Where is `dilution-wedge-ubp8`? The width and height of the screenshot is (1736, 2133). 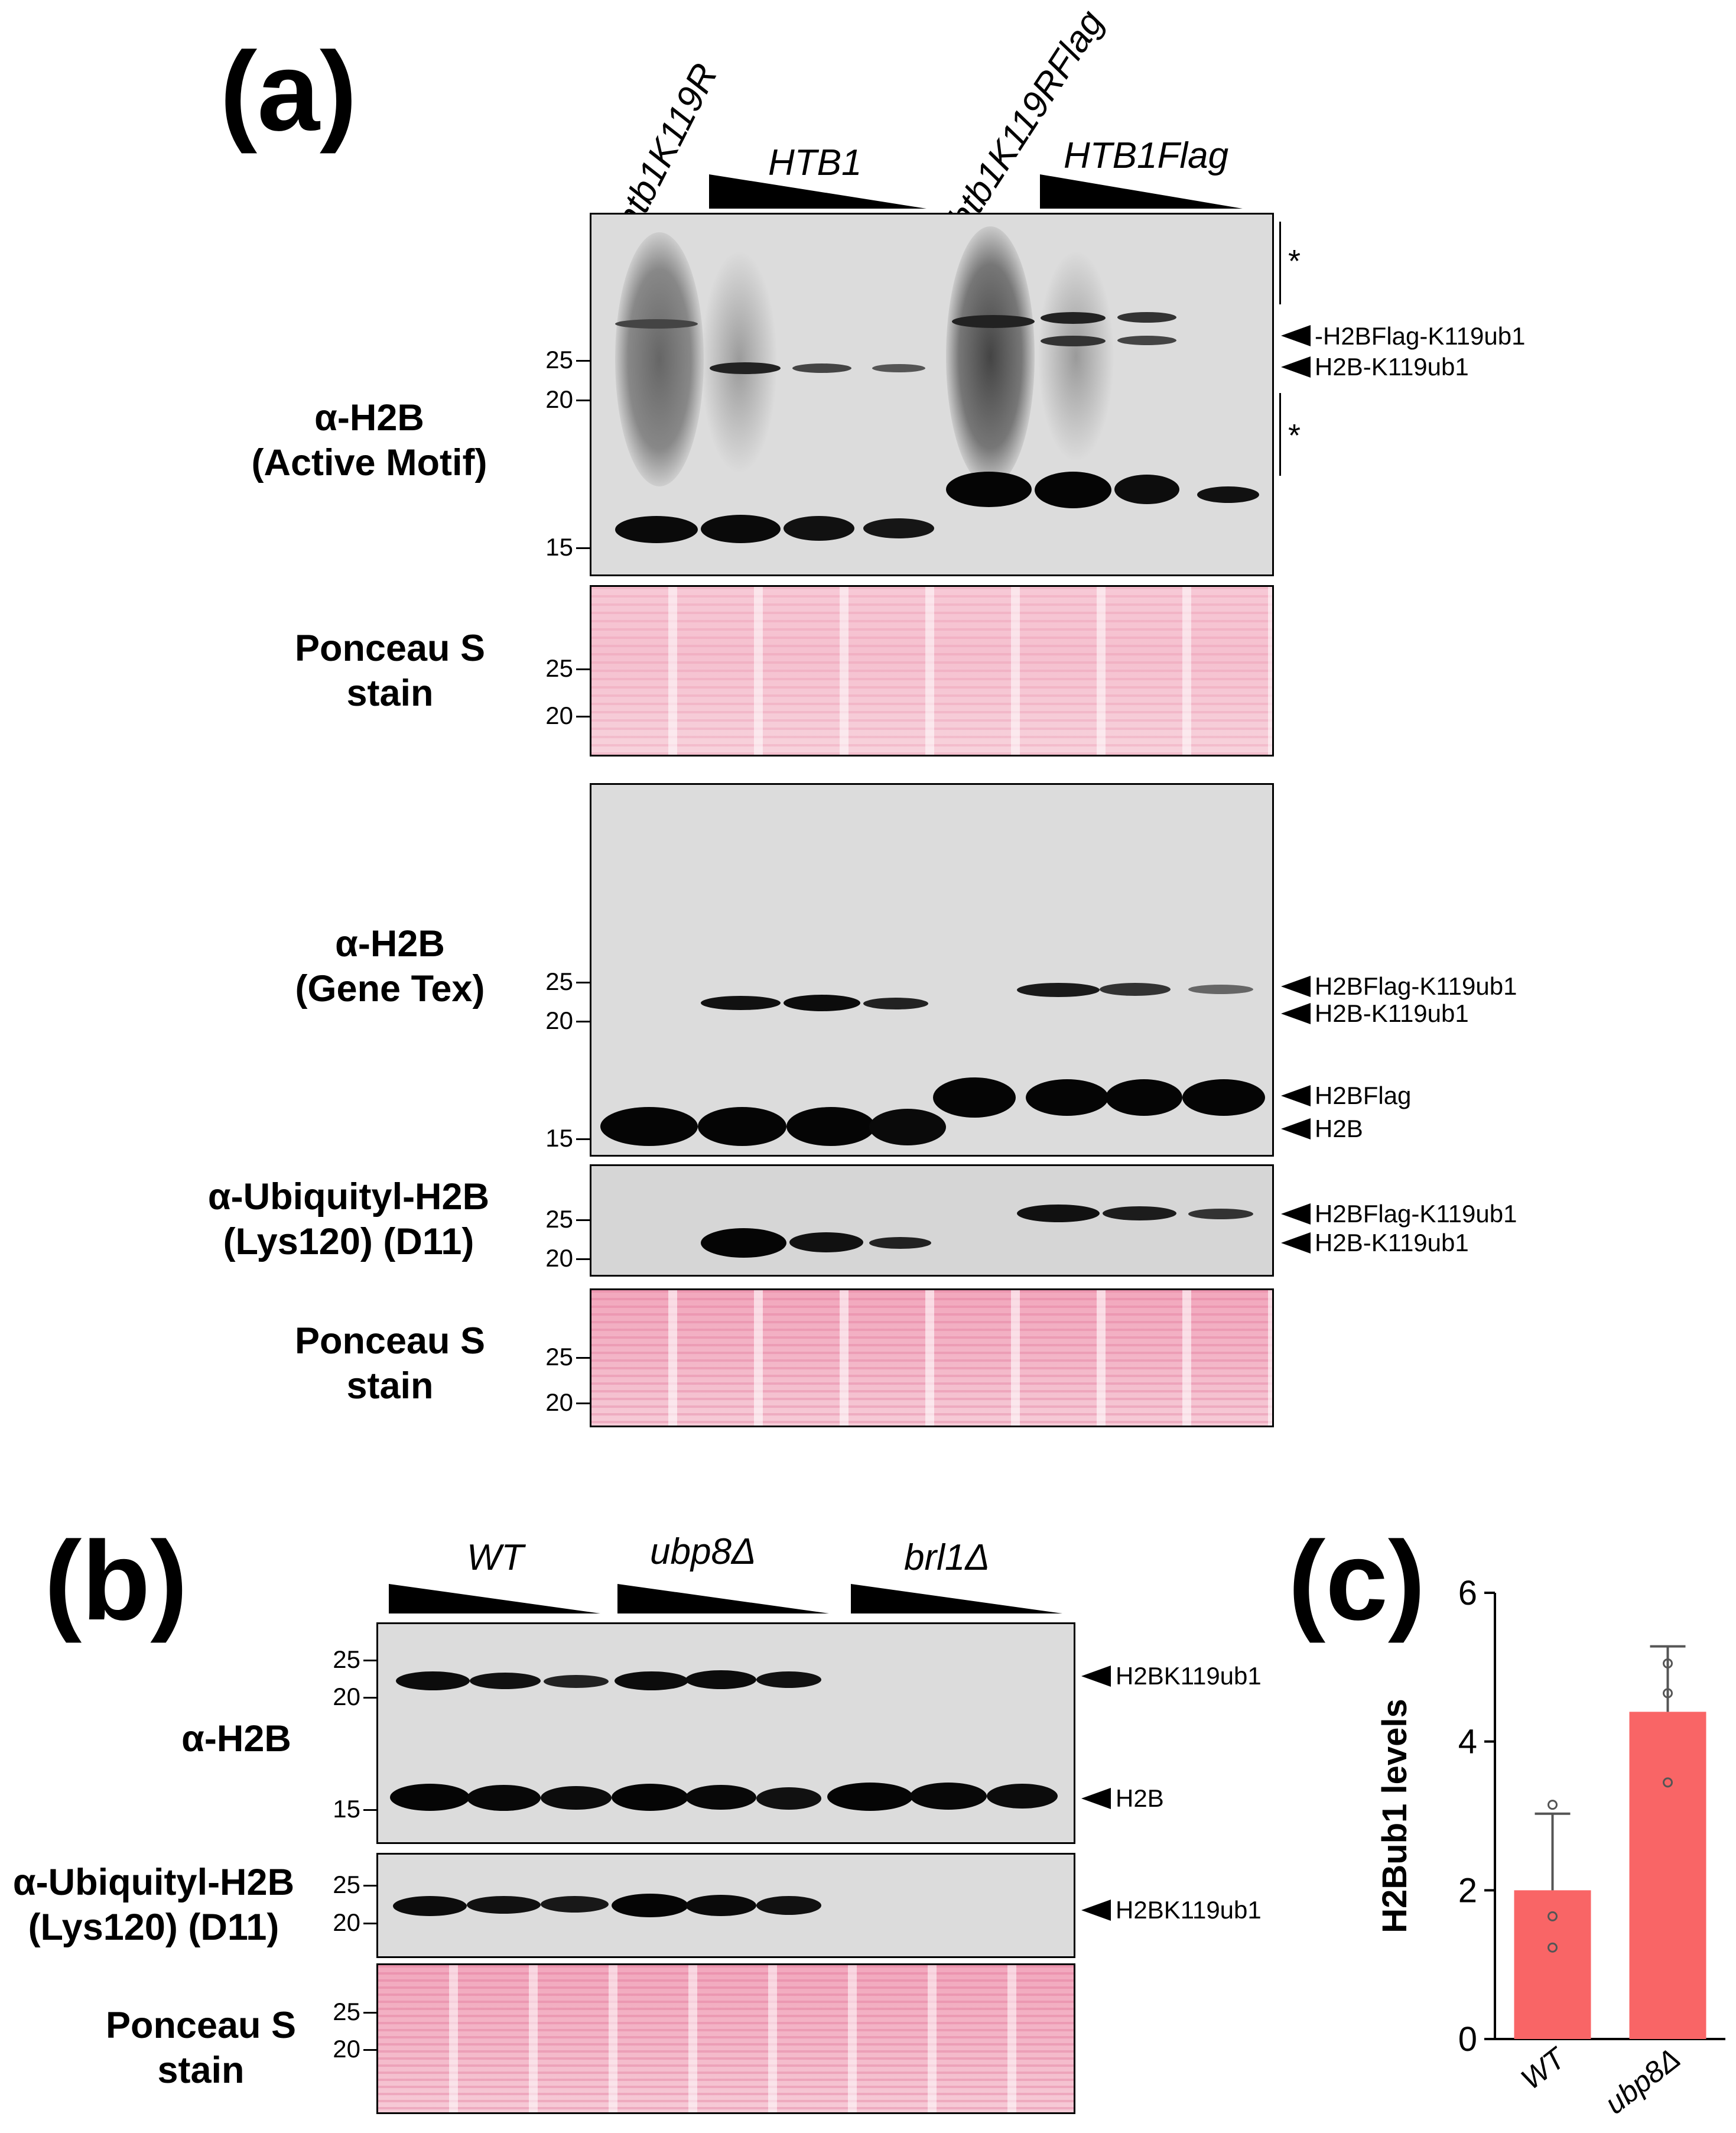
dilution-wedge-ubp8 is located at coordinates (723, 1598).